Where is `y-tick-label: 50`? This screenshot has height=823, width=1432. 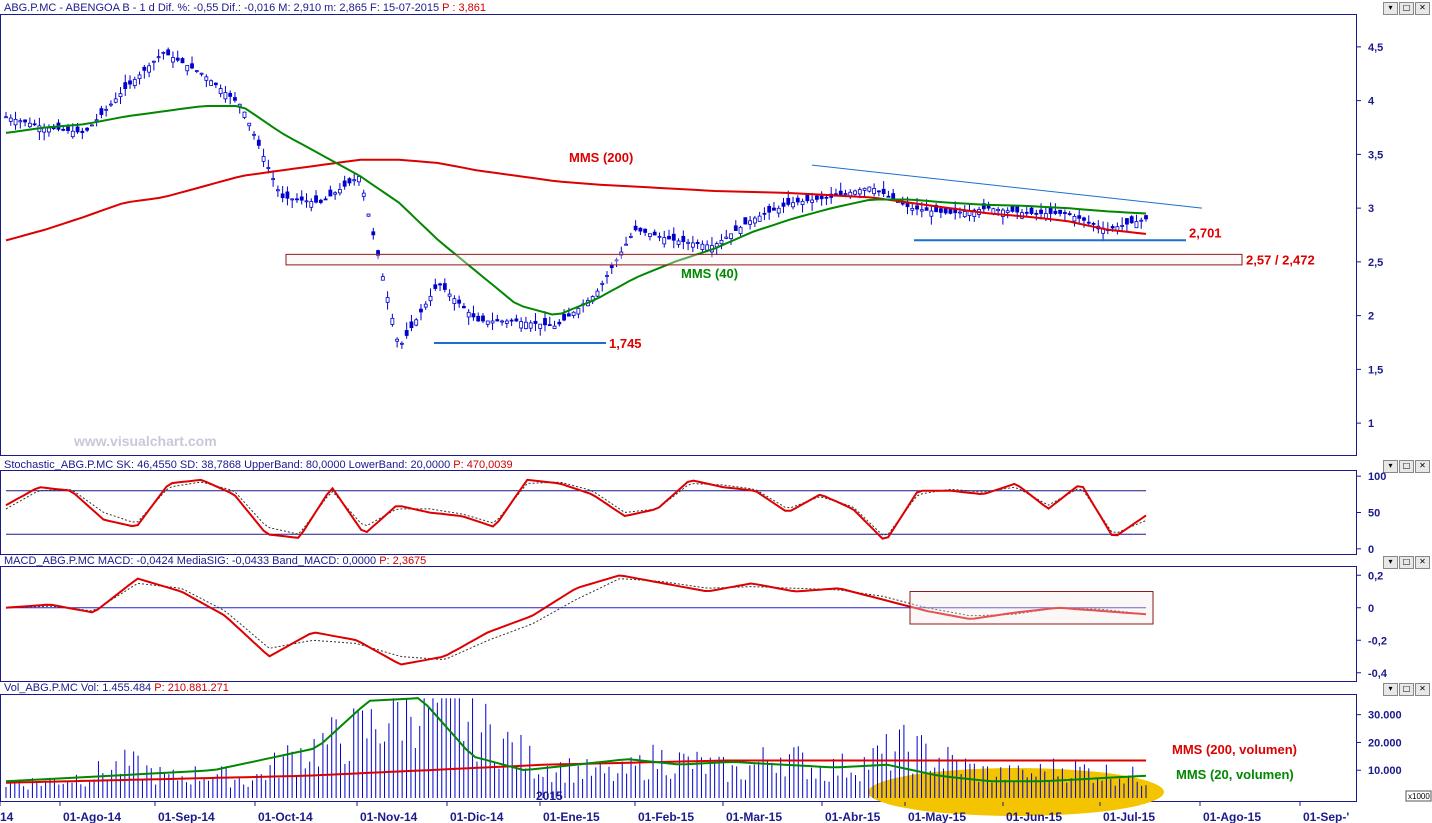
y-tick-label: 50 is located at coordinates (1374, 514).